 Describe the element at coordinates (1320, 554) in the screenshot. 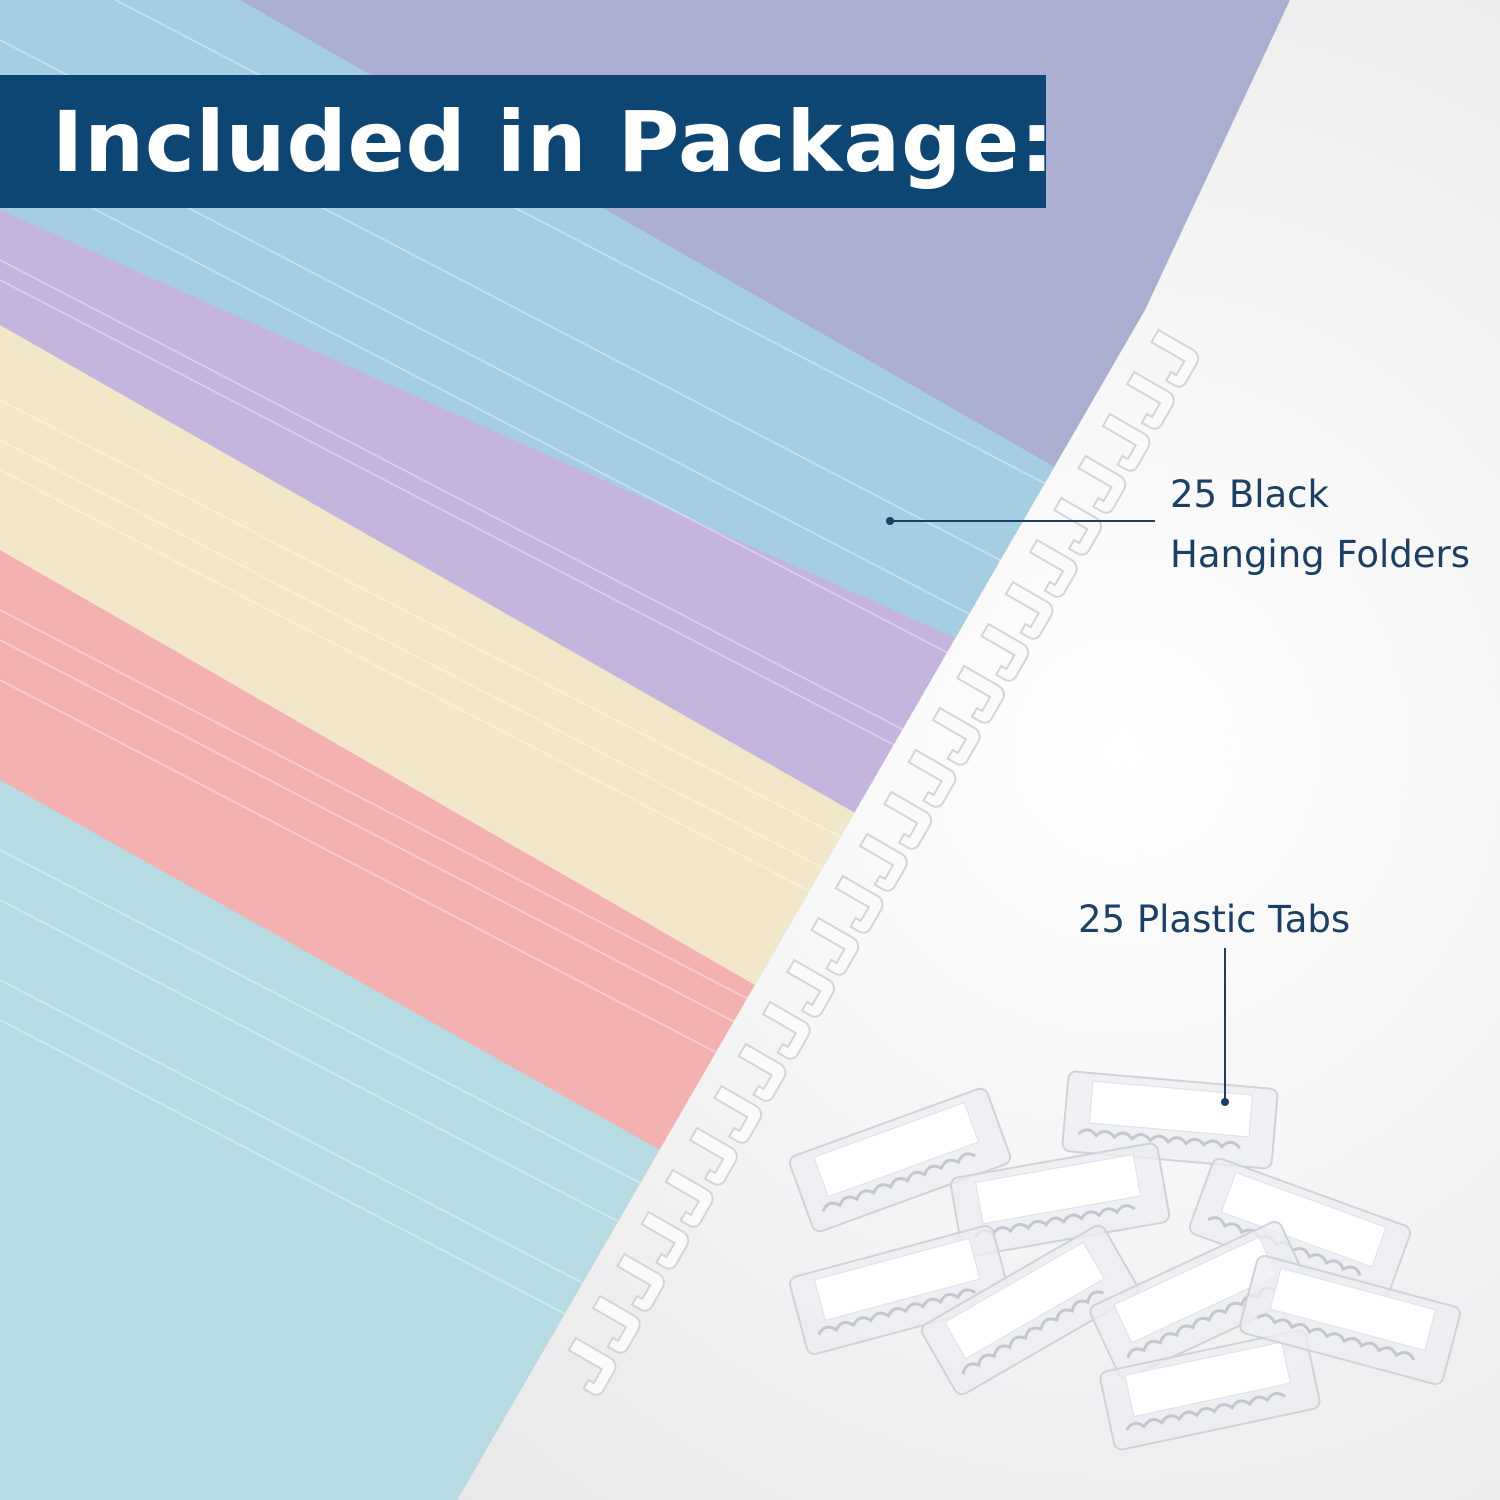

I see `folders-label-line2: Hanging Folders` at that location.